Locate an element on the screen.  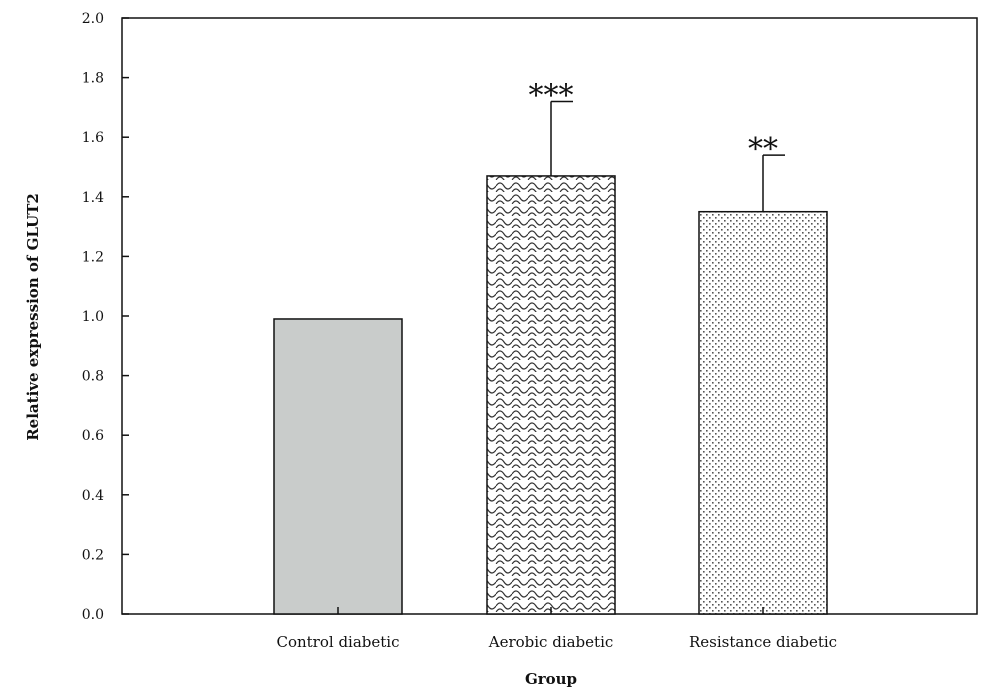
y-tick-label: 1.8 is located at coordinates (93, 79).